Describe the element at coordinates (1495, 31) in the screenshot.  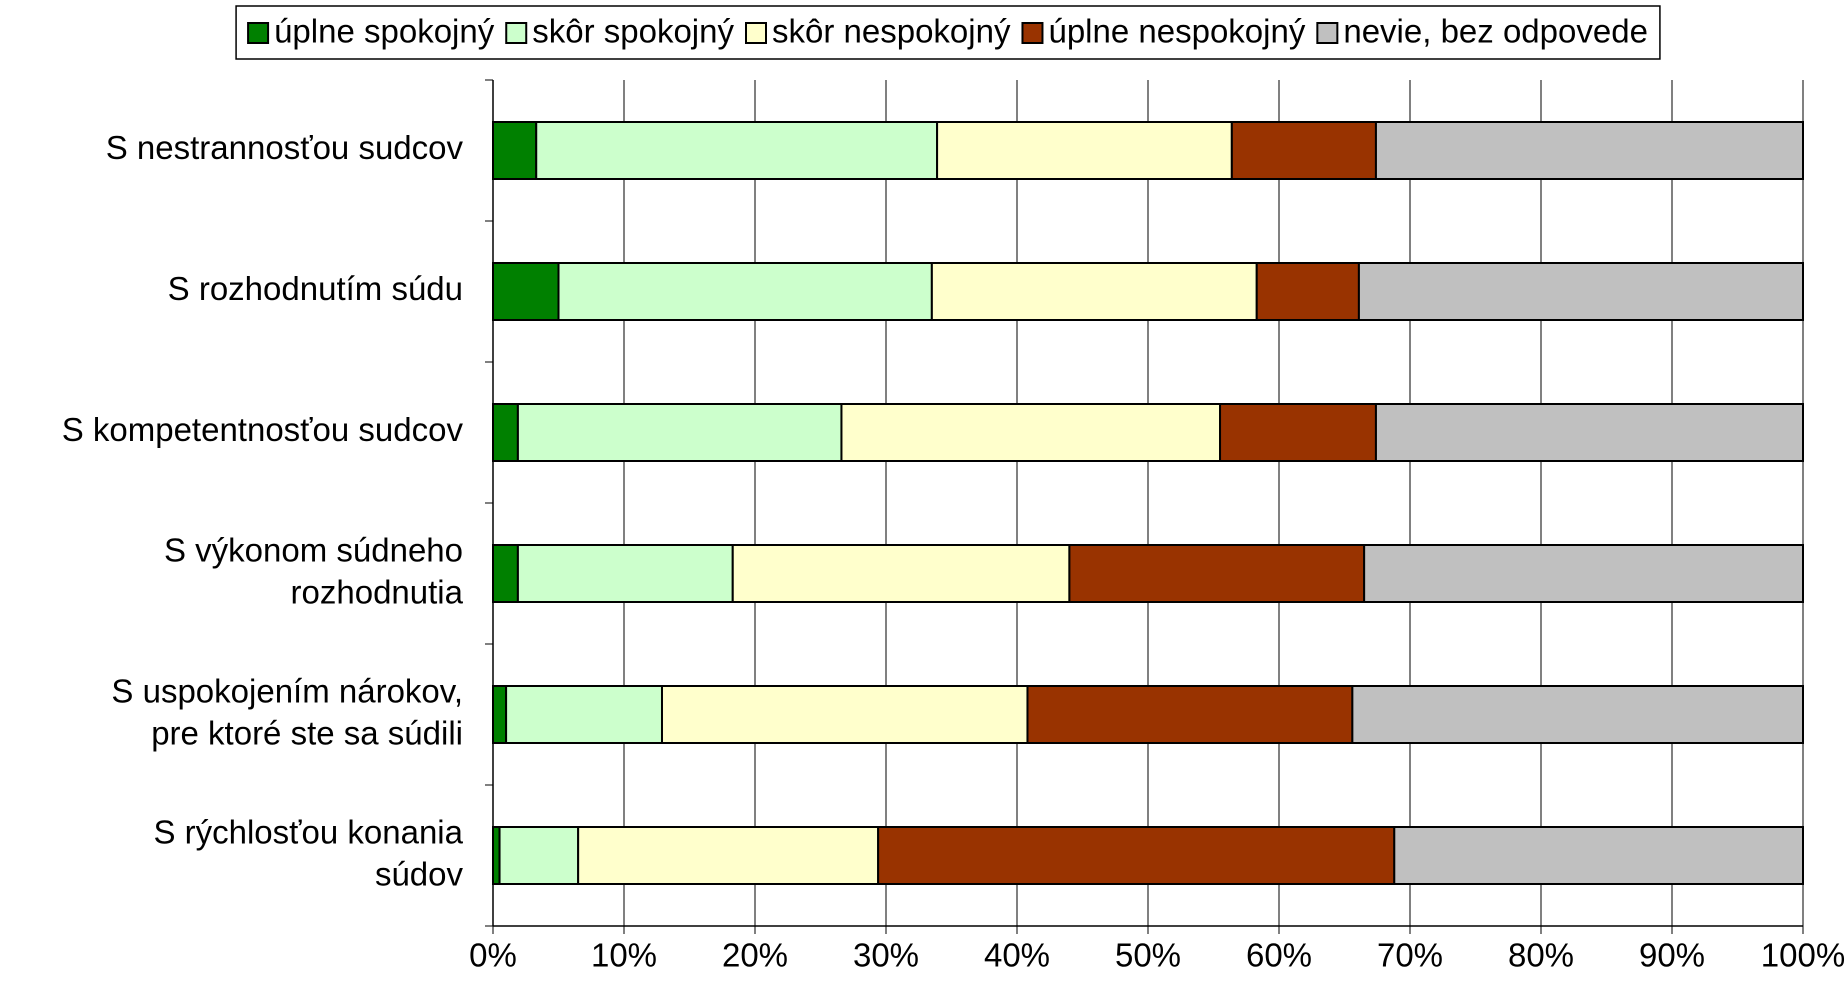
I see `legend-label: nevie, bez odpovede` at that location.